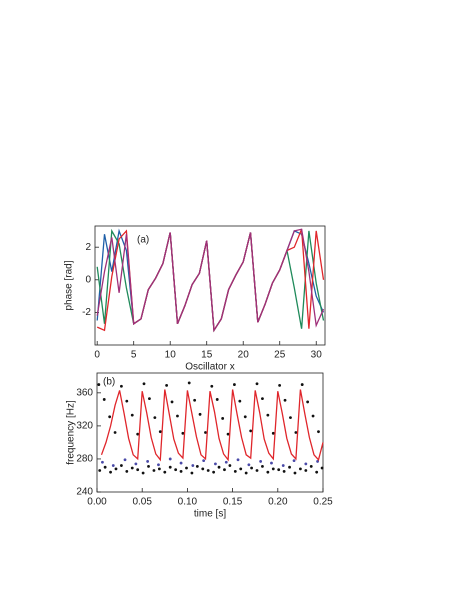  I want to click on x-tick-label: 0.05, so click(142, 502).